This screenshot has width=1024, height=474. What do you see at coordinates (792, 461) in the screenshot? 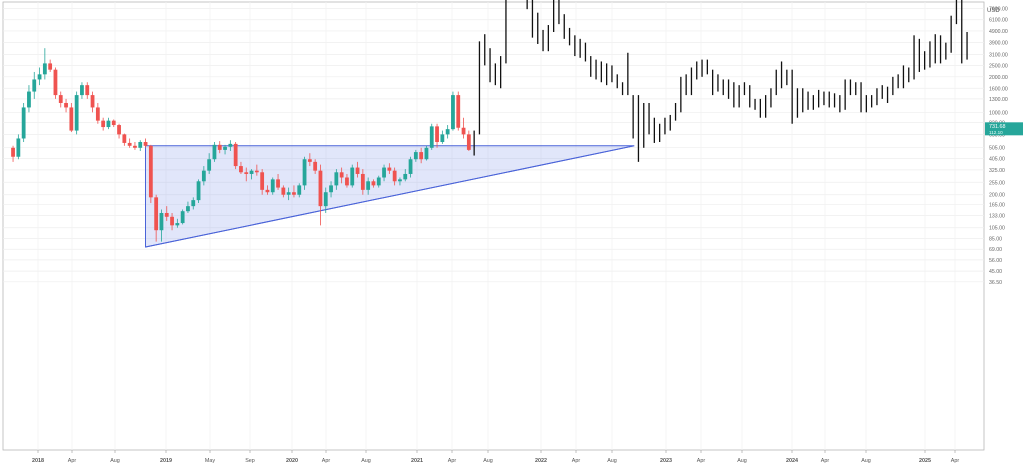
I see `x-tick-label: 2024` at bounding box center [792, 461].